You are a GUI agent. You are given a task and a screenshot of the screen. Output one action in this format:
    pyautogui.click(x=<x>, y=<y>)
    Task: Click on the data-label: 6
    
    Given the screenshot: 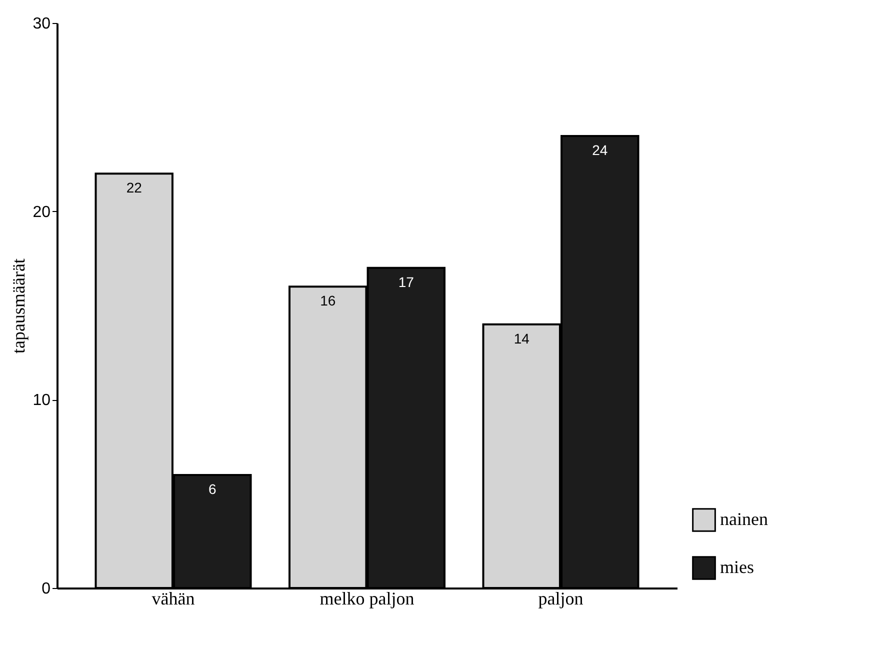 What is the action you would take?
    pyautogui.click(x=212, y=489)
    